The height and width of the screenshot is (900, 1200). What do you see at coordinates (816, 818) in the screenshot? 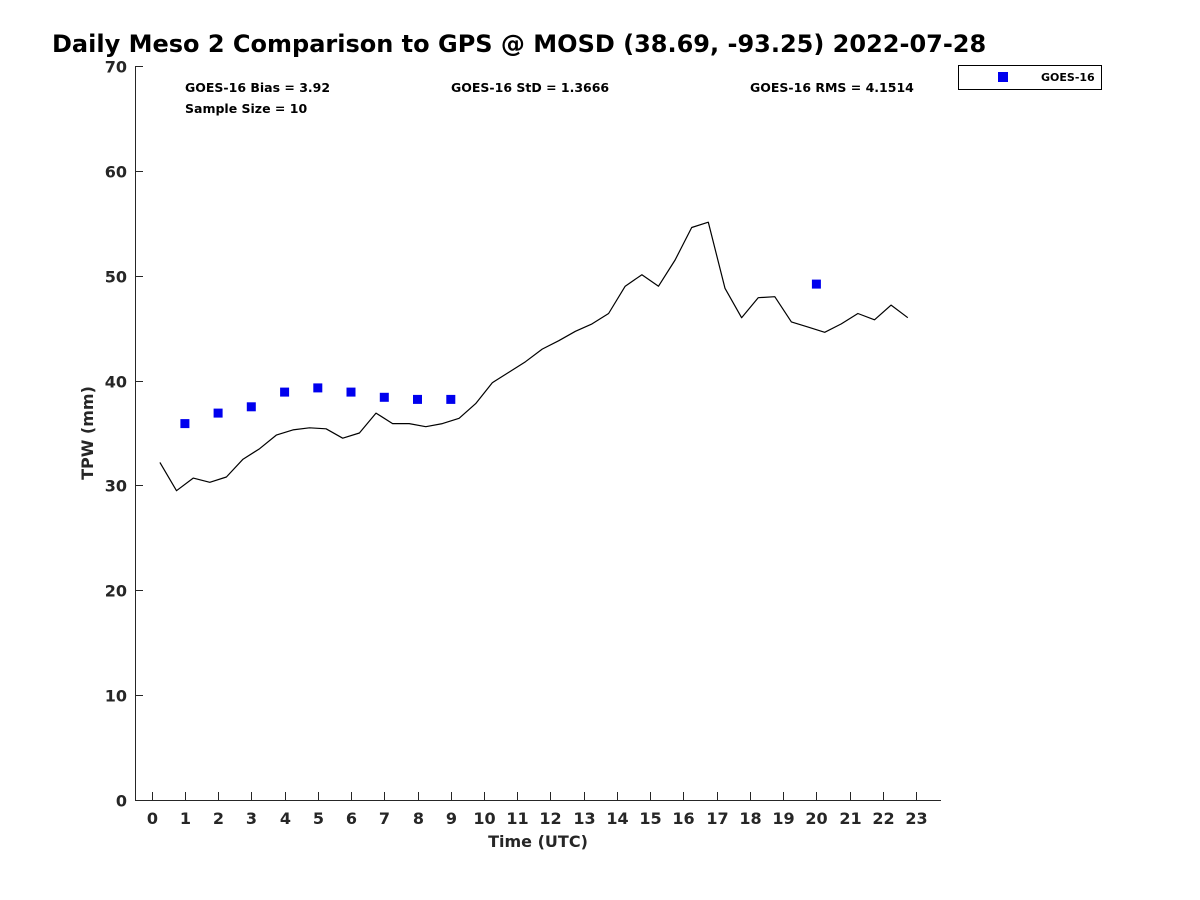
I see `x-tick-label: 20` at bounding box center [816, 818].